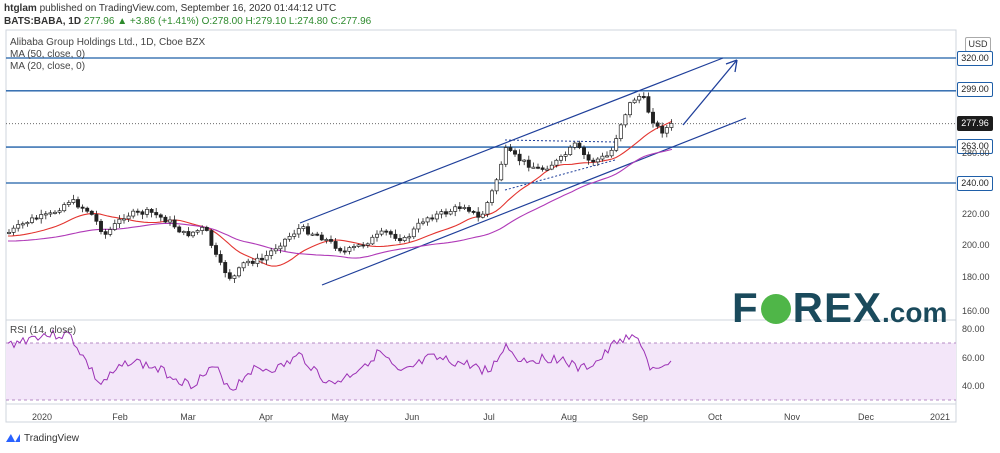 This screenshot has width=1000, height=453. What do you see at coordinates (52, 438) in the screenshot?
I see `tradingview-label: TradingView` at bounding box center [52, 438].